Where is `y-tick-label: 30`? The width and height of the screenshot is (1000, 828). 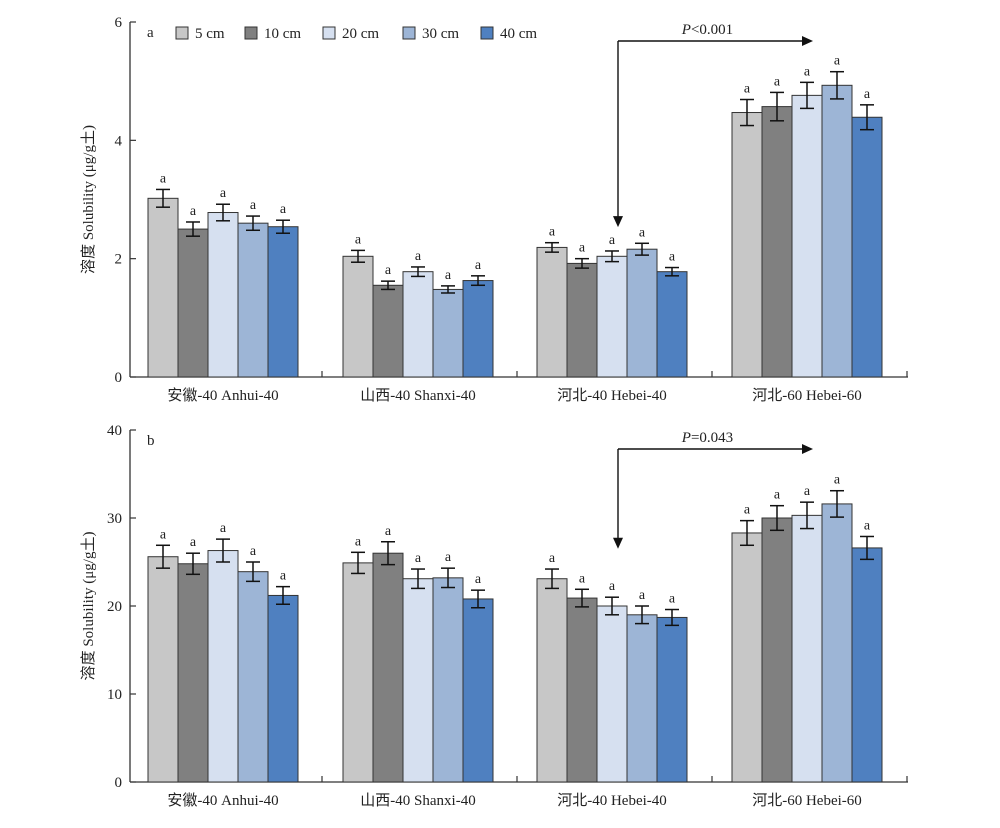 y-tick-label: 30 is located at coordinates (114, 519).